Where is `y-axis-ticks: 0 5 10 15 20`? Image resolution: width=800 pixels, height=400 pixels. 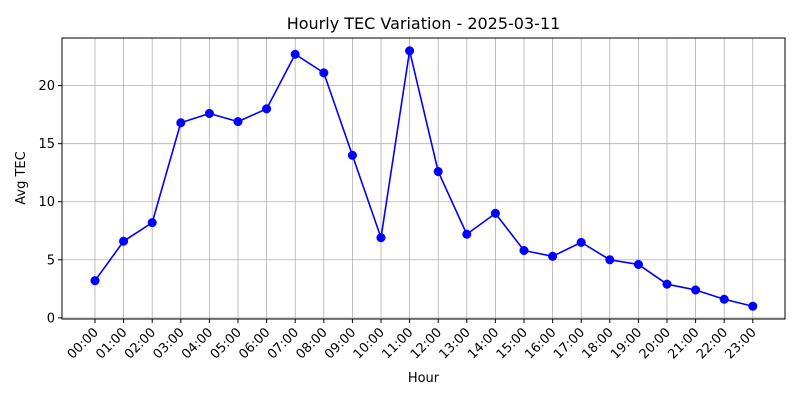
y-axis-ticks: 0 5 10 15 20 is located at coordinates (50, 202).